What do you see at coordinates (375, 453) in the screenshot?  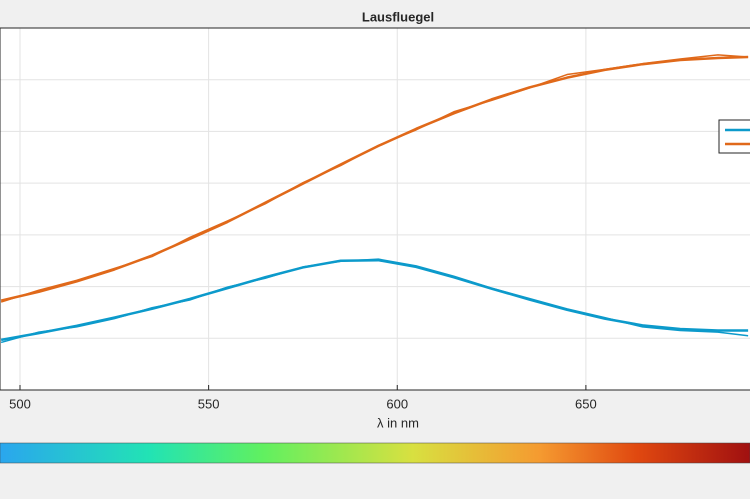 I see `colorbar` at bounding box center [375, 453].